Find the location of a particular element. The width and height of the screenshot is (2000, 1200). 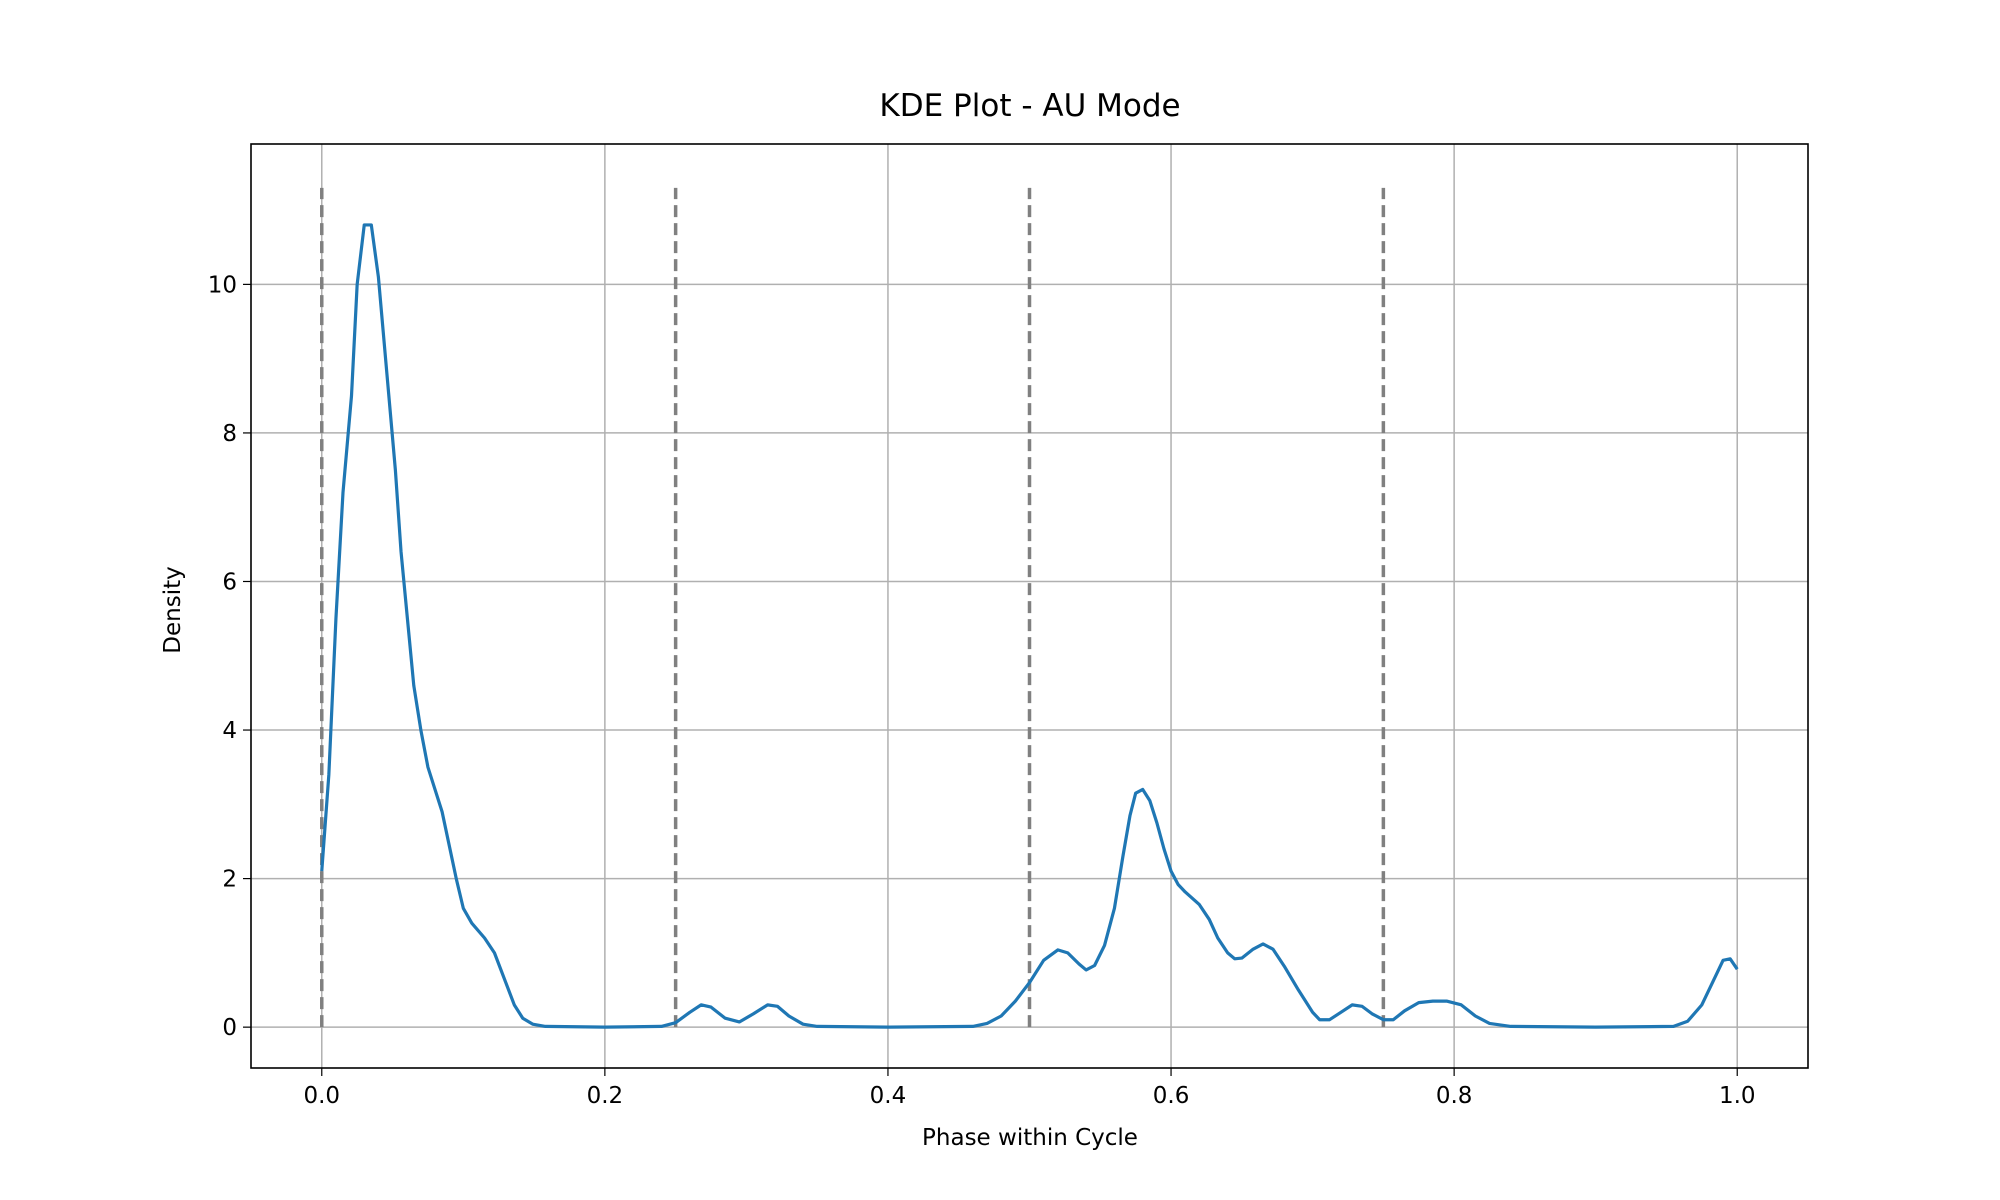

y-tick-label: 4 is located at coordinates (229, 731).